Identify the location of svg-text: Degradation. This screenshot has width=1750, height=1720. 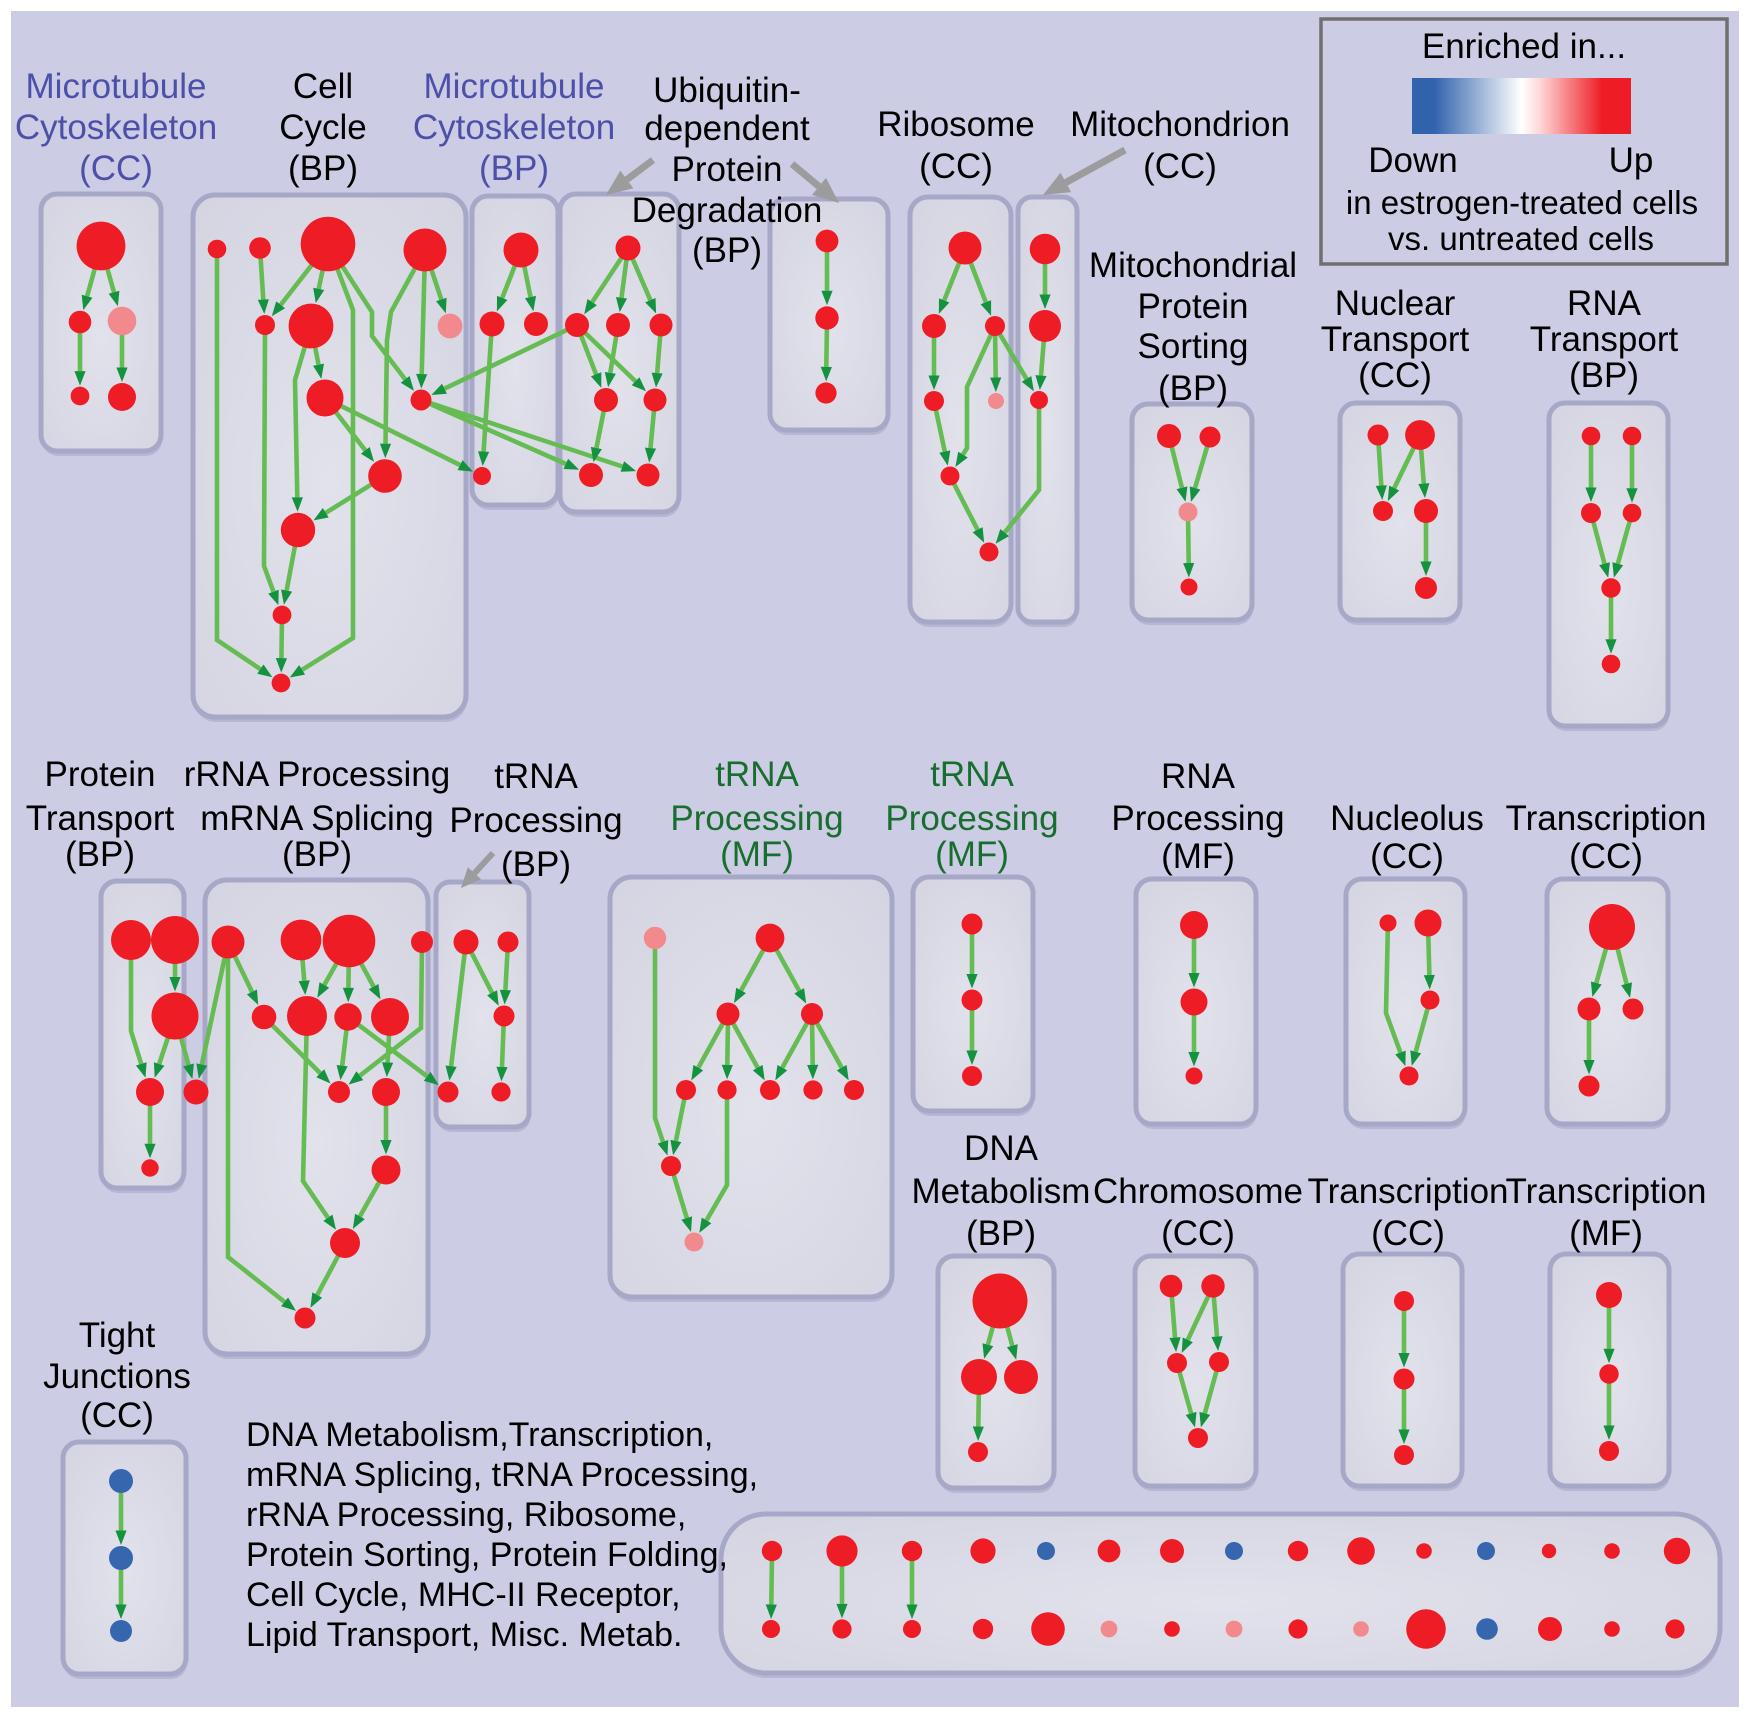
(727, 210).